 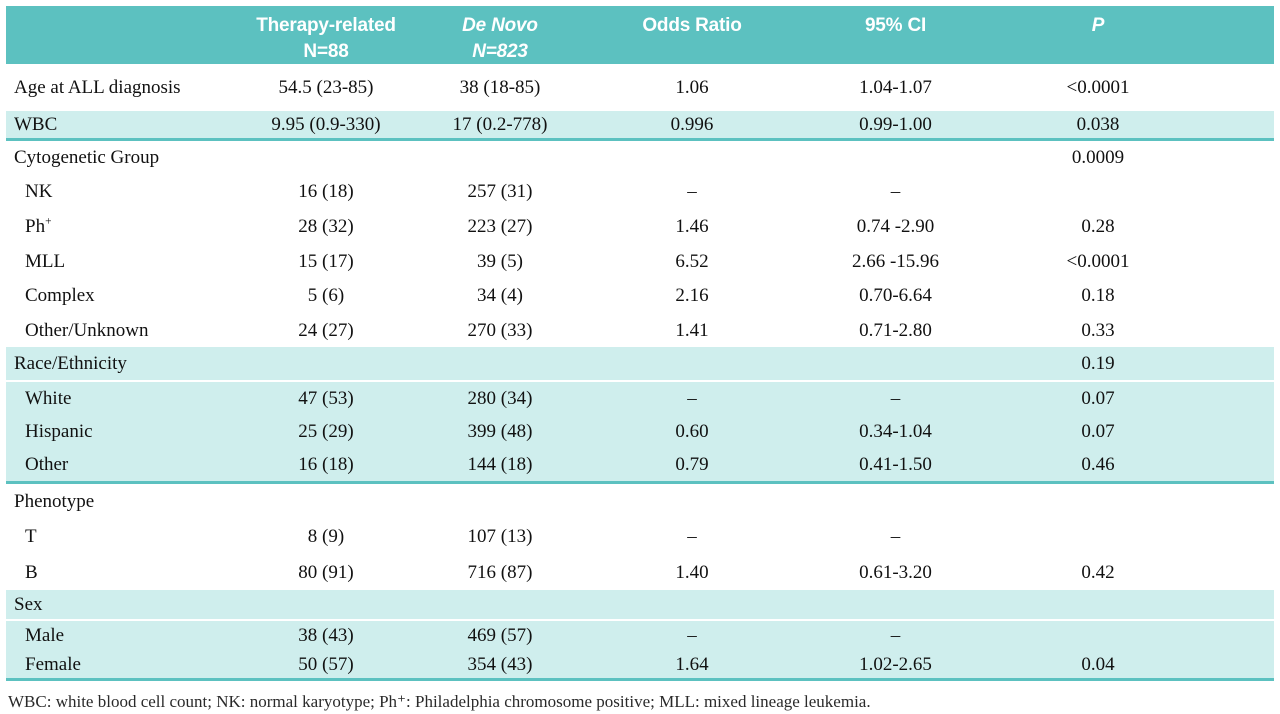 I want to click on cell-denovo: 34 (4), so click(x=500, y=296).